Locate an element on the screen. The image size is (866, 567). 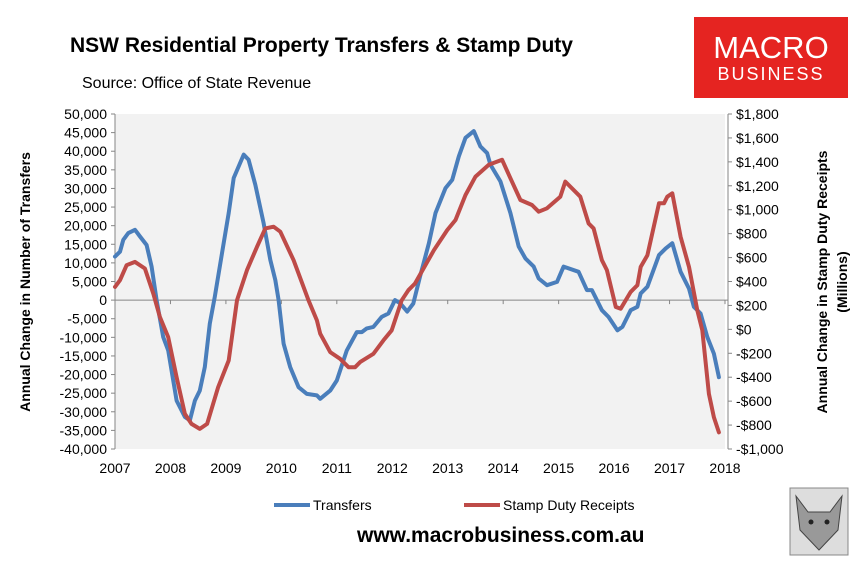
y2-tick-label: $1,600 is located at coordinates (757, 138).